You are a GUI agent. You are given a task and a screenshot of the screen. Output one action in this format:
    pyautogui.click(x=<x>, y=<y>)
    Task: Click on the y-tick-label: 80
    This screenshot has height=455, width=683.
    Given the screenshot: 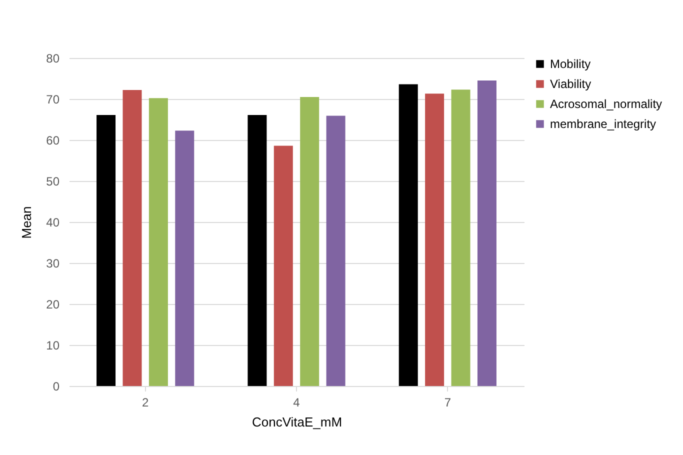 What is the action you would take?
    pyautogui.click(x=53, y=59)
    